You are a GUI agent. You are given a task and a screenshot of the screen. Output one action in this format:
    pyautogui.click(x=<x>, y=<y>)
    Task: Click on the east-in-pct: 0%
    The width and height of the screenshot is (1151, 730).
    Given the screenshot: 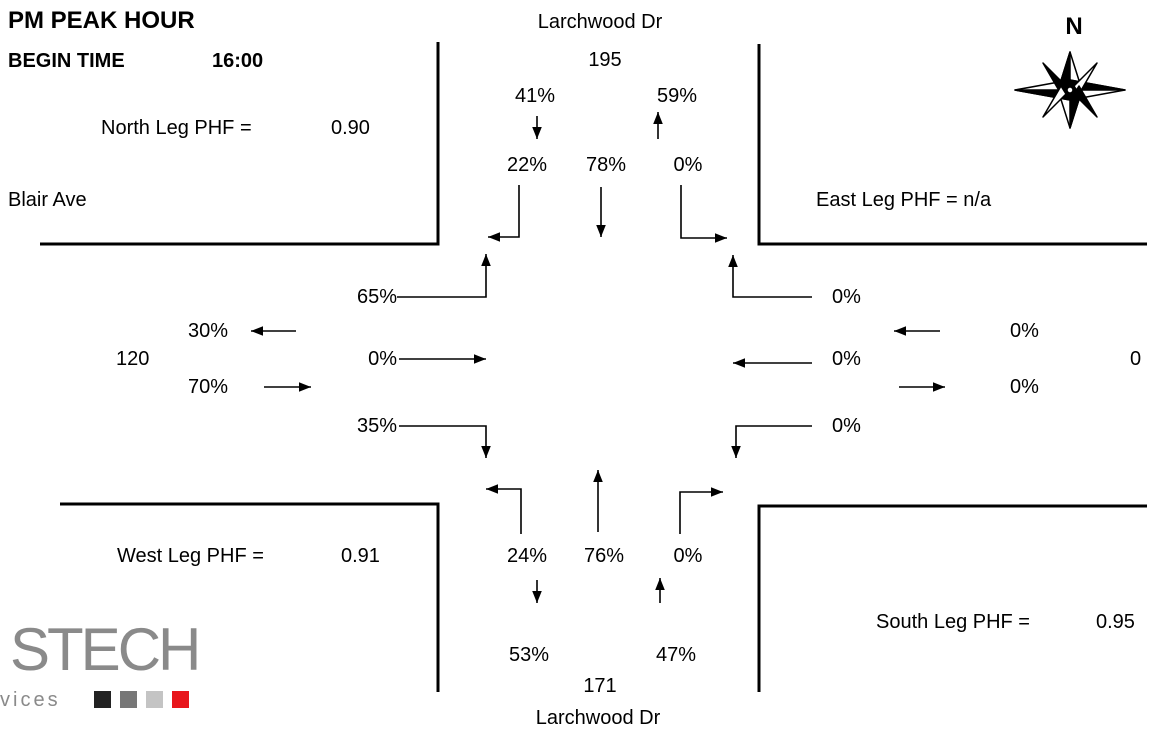 What is the action you would take?
    pyautogui.click(x=1024, y=331)
    